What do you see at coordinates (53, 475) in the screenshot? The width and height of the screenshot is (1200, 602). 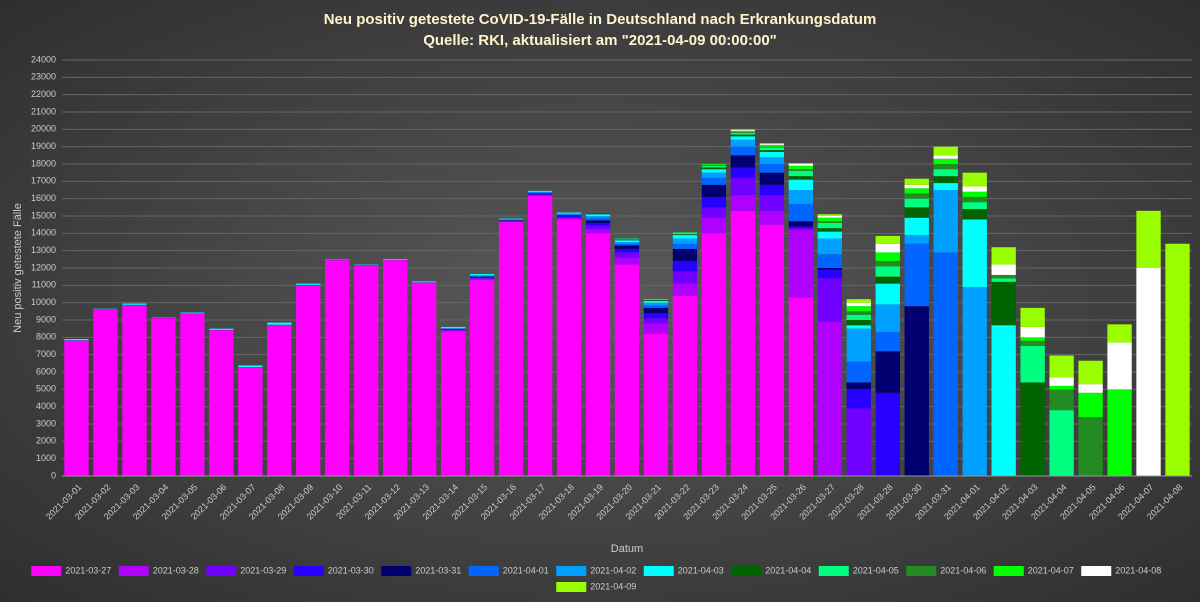 I see `y-tick-label: 0` at bounding box center [53, 475].